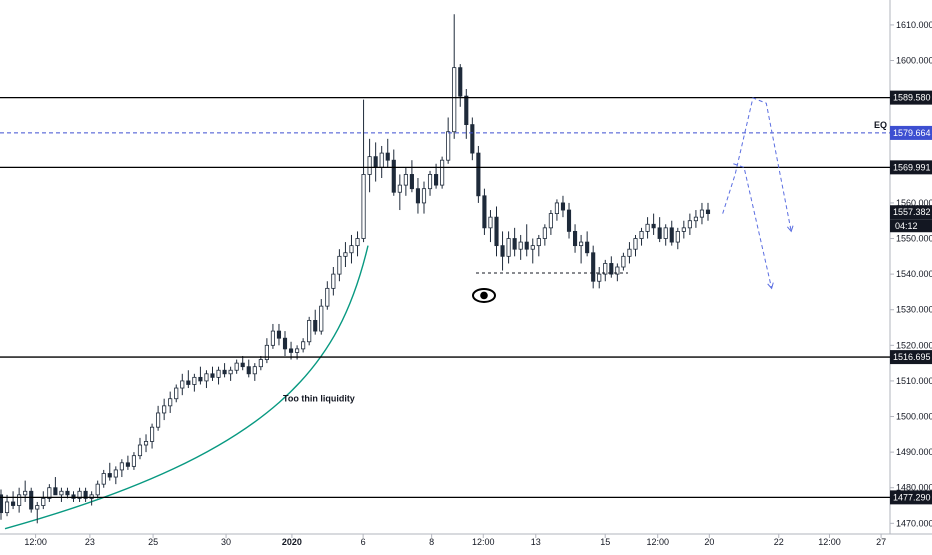 The height and width of the screenshot is (555, 932). Describe the element at coordinates (90, 542) in the screenshot. I see `x-tick-label: 23` at that location.